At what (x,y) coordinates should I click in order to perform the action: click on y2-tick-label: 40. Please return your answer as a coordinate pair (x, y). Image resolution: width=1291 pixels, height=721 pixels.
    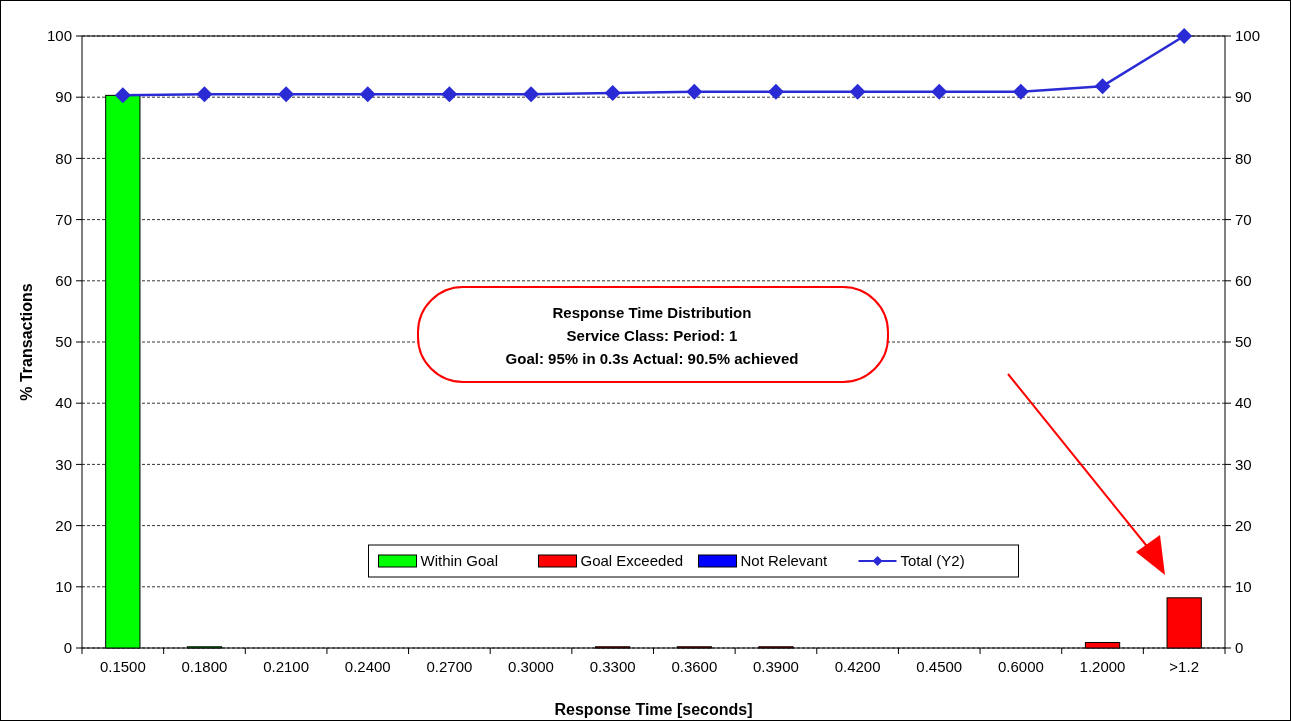
    Looking at the image, I should click on (1243, 403).